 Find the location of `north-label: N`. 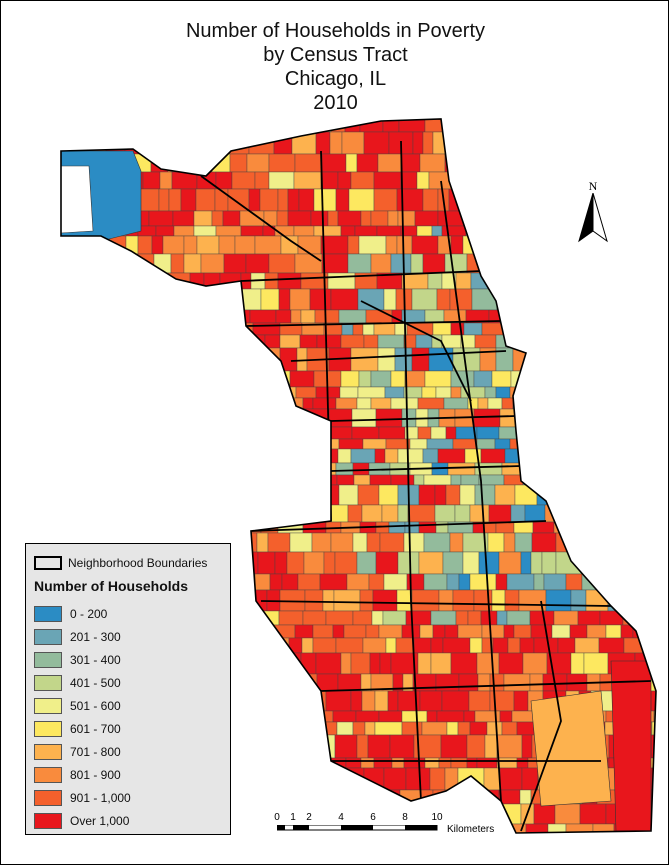

north-label: N is located at coordinates (593, 186).